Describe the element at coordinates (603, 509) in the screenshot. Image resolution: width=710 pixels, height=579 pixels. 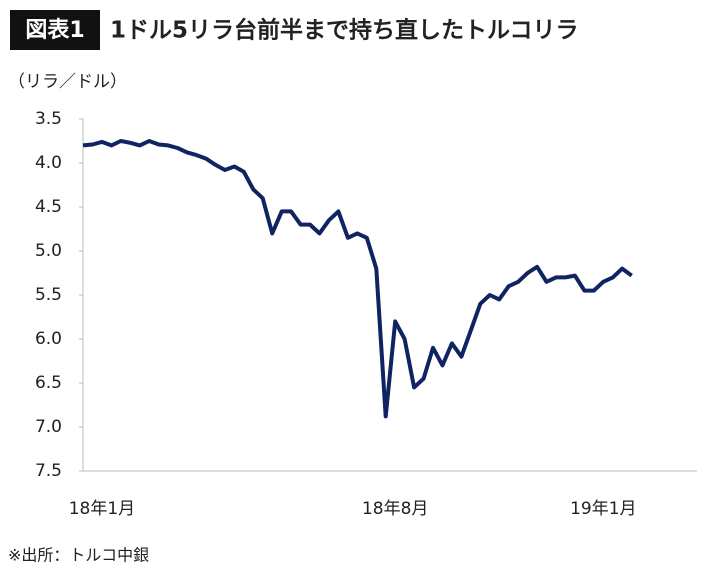
I see `x-tick-label: 19年1月` at that location.